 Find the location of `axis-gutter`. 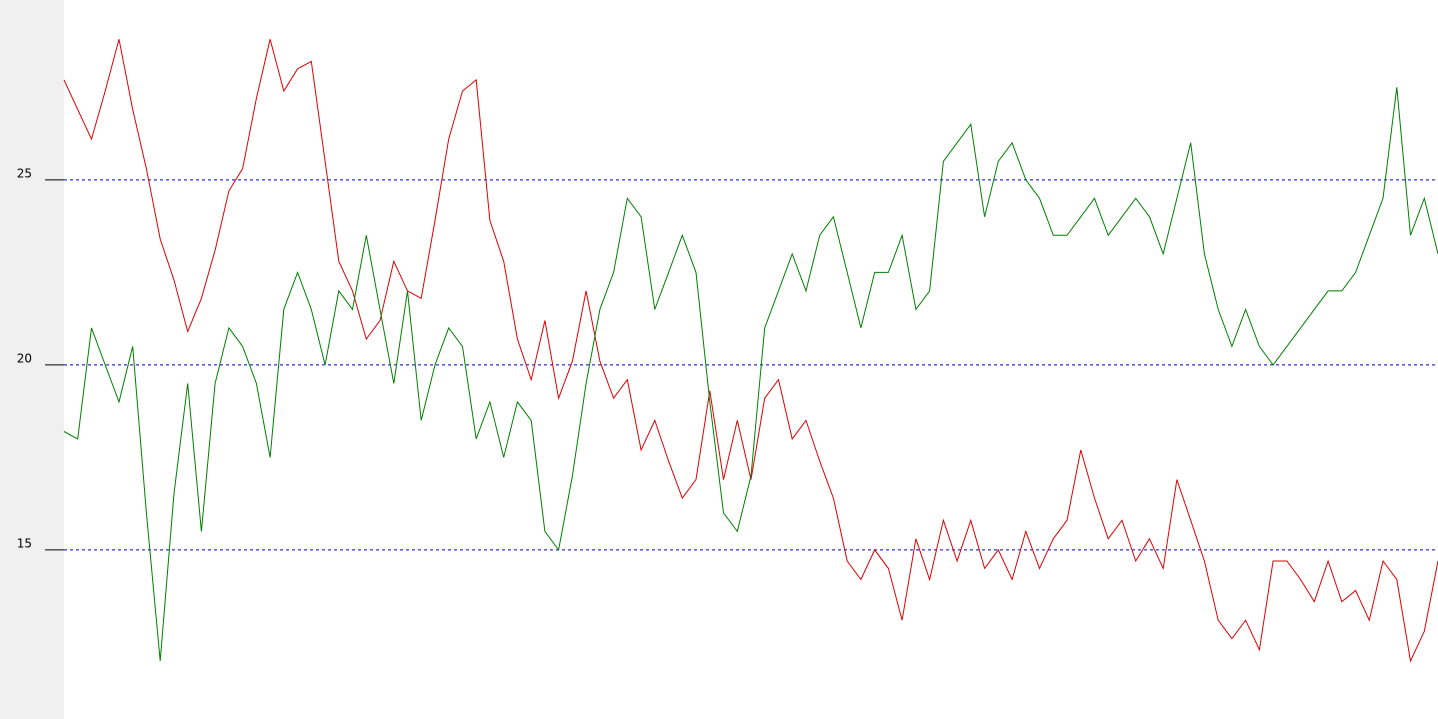

axis-gutter is located at coordinates (32, 359).